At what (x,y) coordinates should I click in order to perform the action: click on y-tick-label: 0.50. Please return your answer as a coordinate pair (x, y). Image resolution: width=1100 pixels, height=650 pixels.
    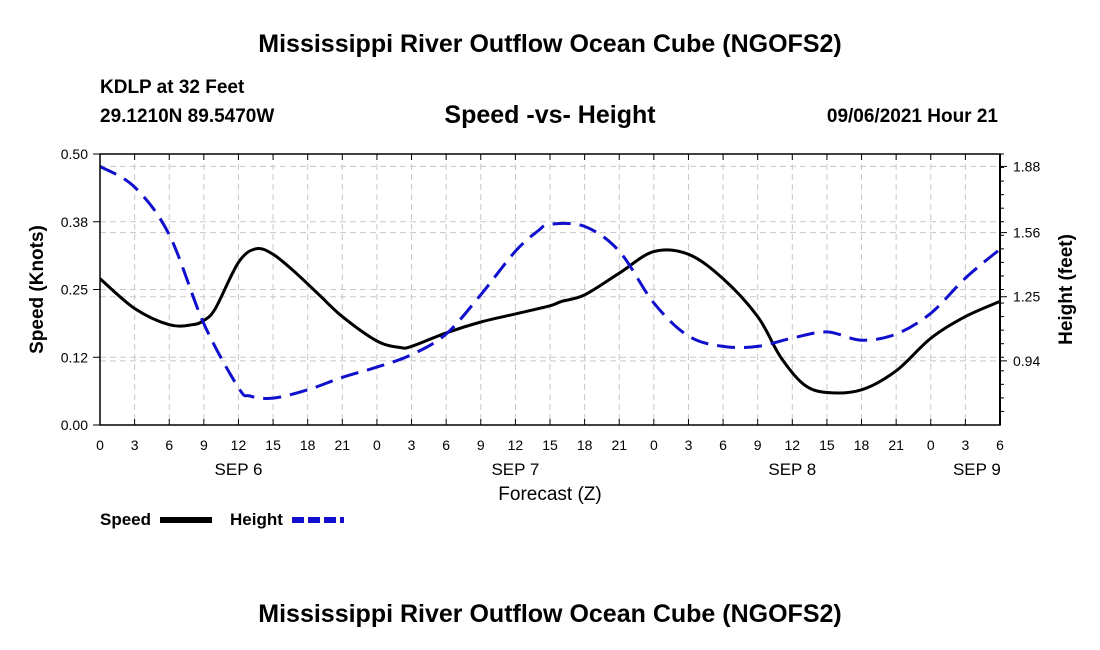
    Looking at the image, I should click on (74, 154).